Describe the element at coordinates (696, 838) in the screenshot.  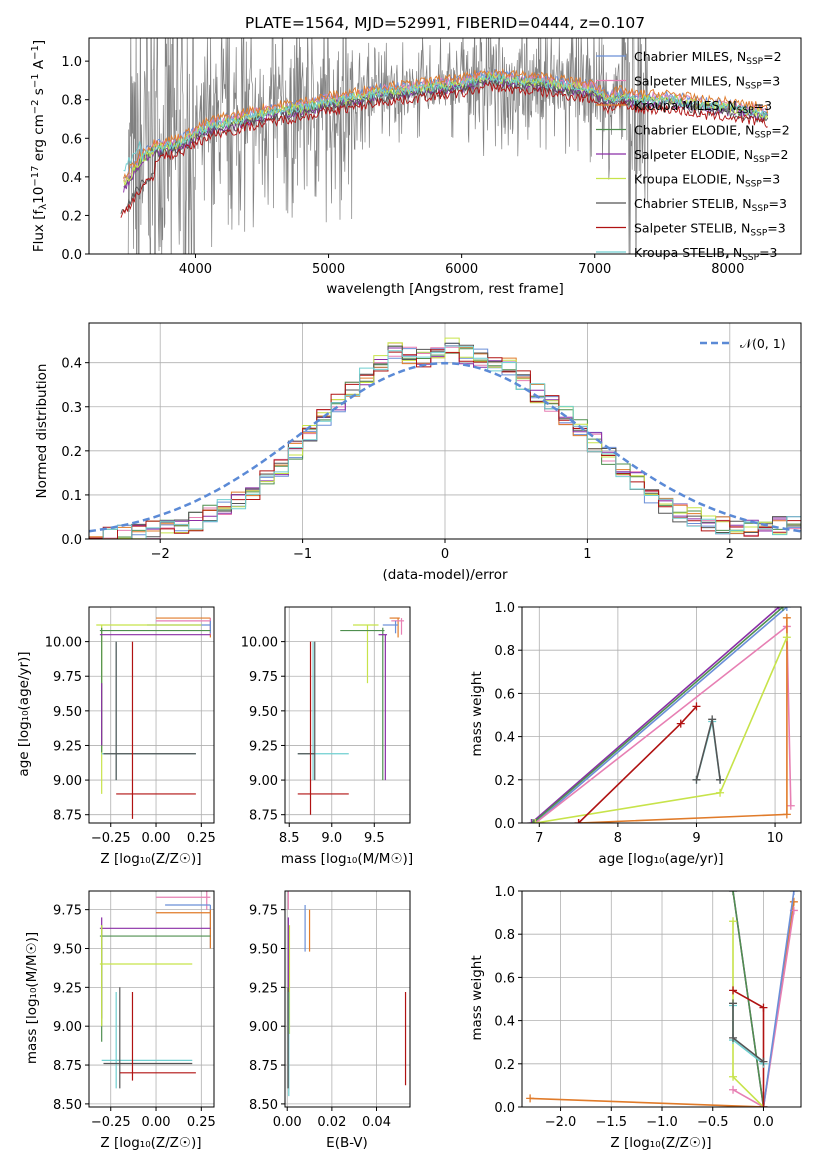
I see `panel-x-tick-label: 9` at that location.